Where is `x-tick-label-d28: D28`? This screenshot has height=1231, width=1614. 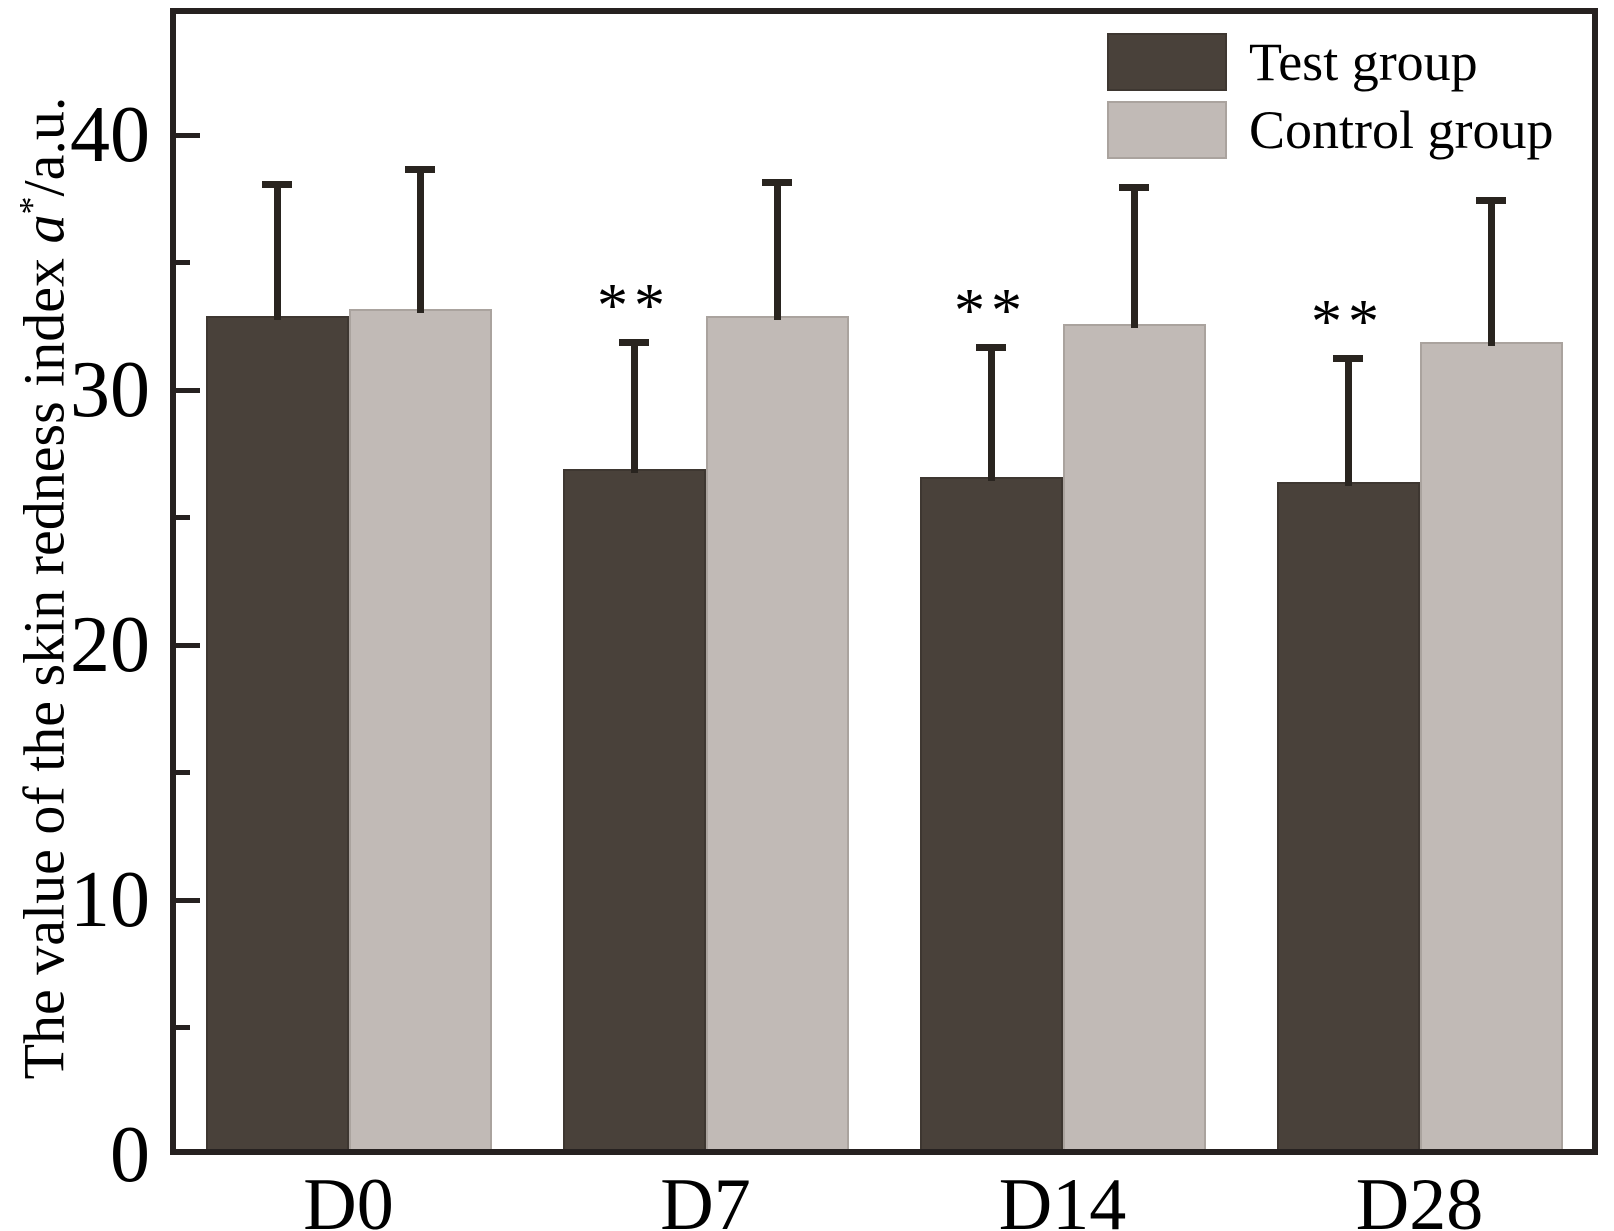
x-tick-label-d28: D28 is located at coordinates (1419, 1197).